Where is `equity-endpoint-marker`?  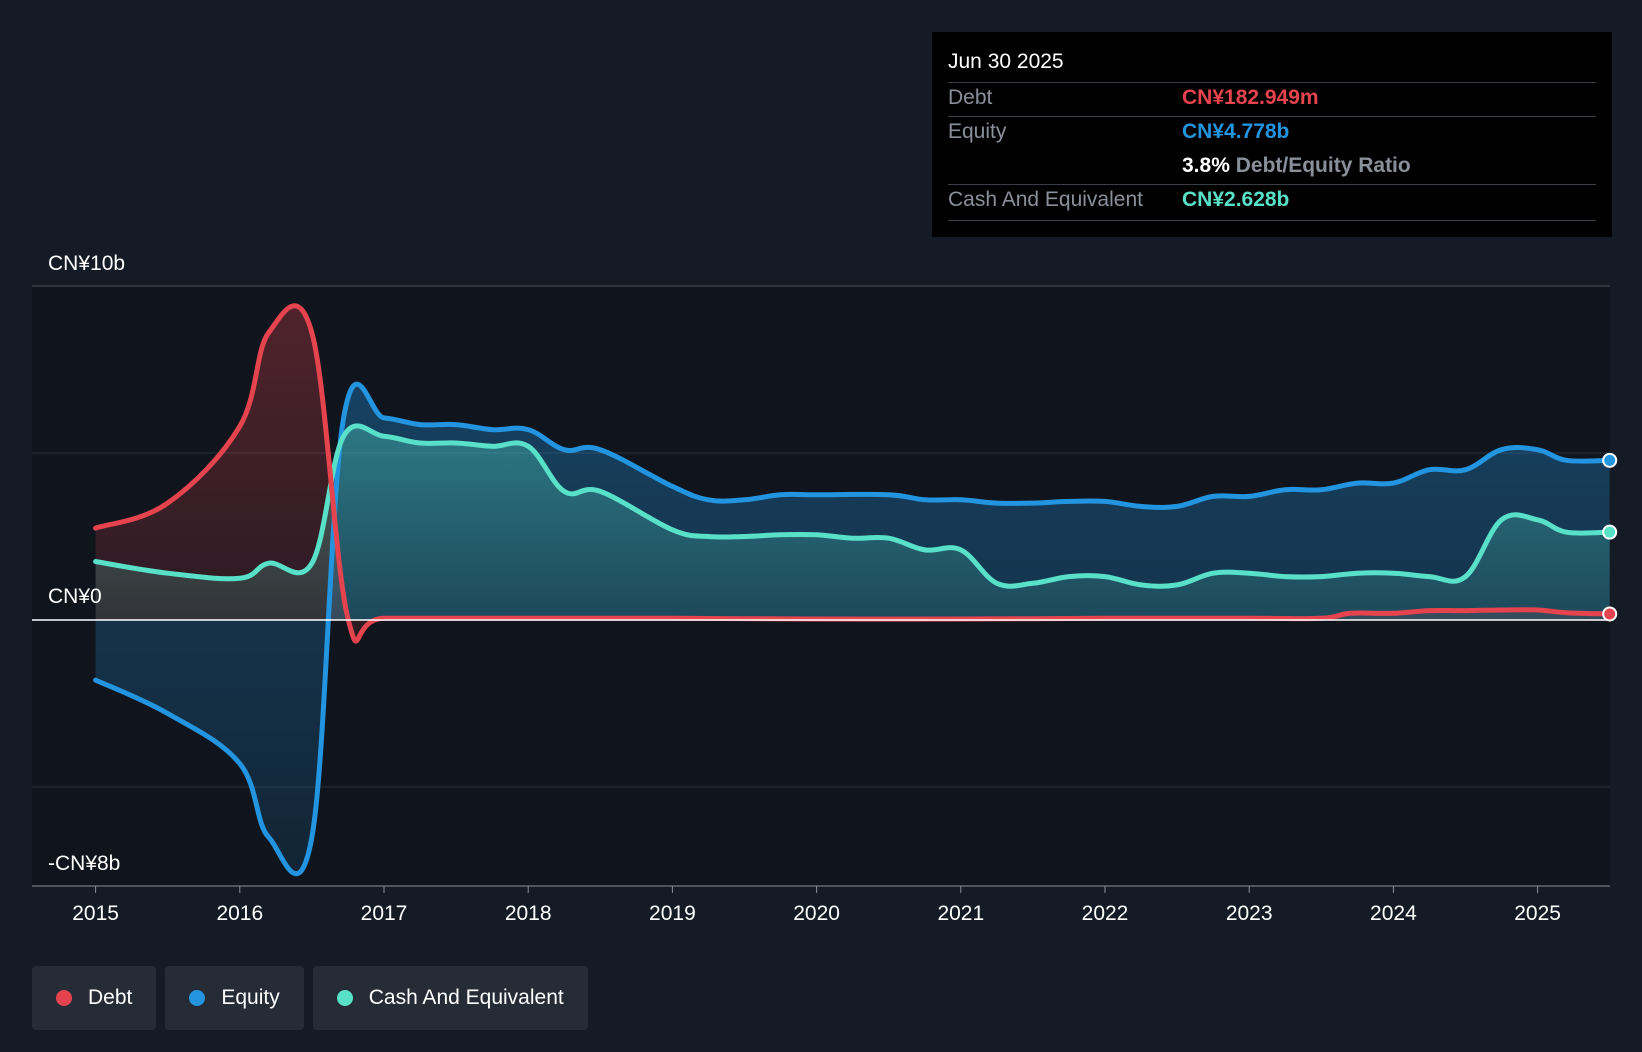
equity-endpoint-marker is located at coordinates (1610, 460).